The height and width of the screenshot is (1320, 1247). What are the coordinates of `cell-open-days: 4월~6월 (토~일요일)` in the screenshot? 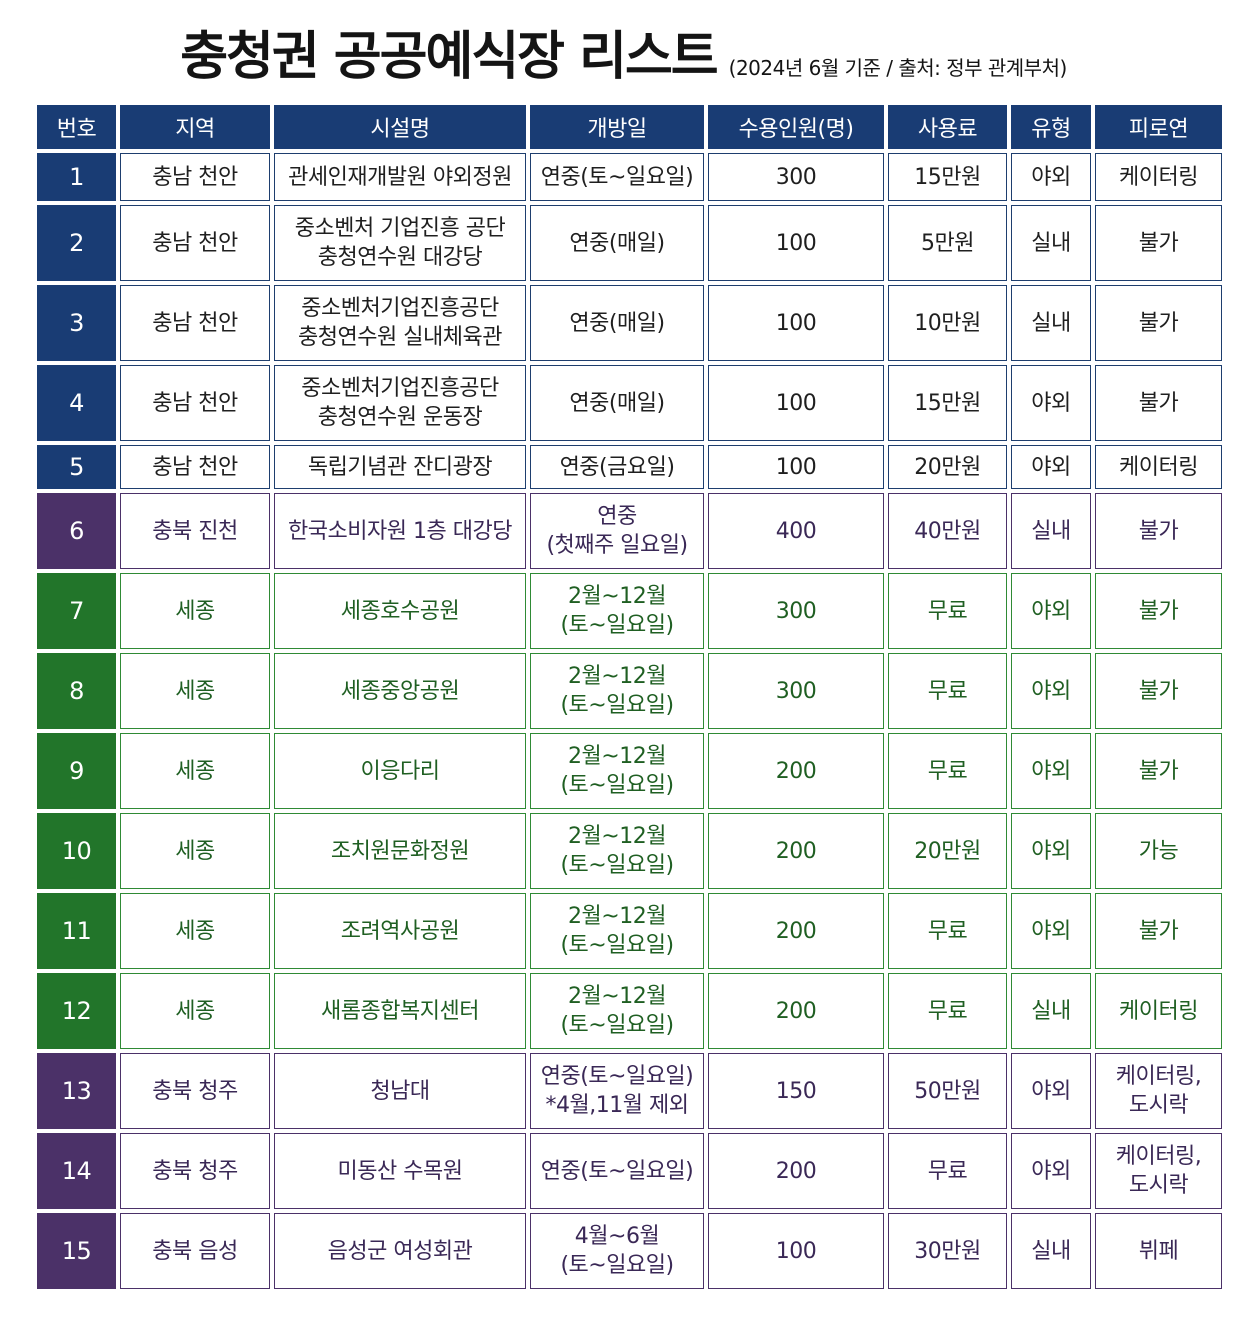 It's located at (617, 1251).